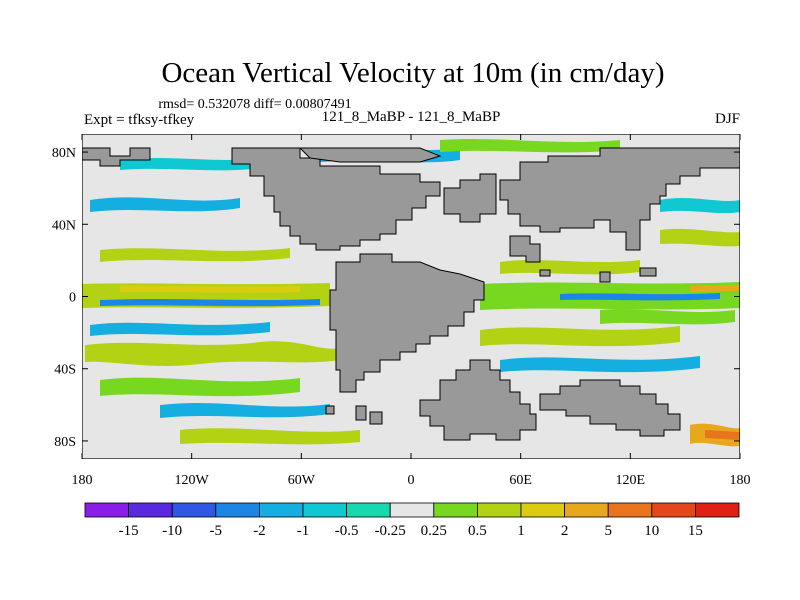  Describe the element at coordinates (354, 415) in the screenshot. I see `land-islands-sw` at that location.